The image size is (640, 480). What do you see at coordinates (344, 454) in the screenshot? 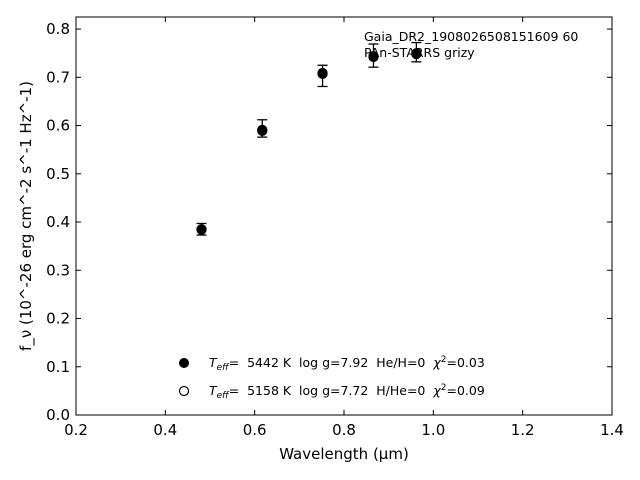
I see `x-axis-label: Wavelength (μm)` at bounding box center [344, 454].